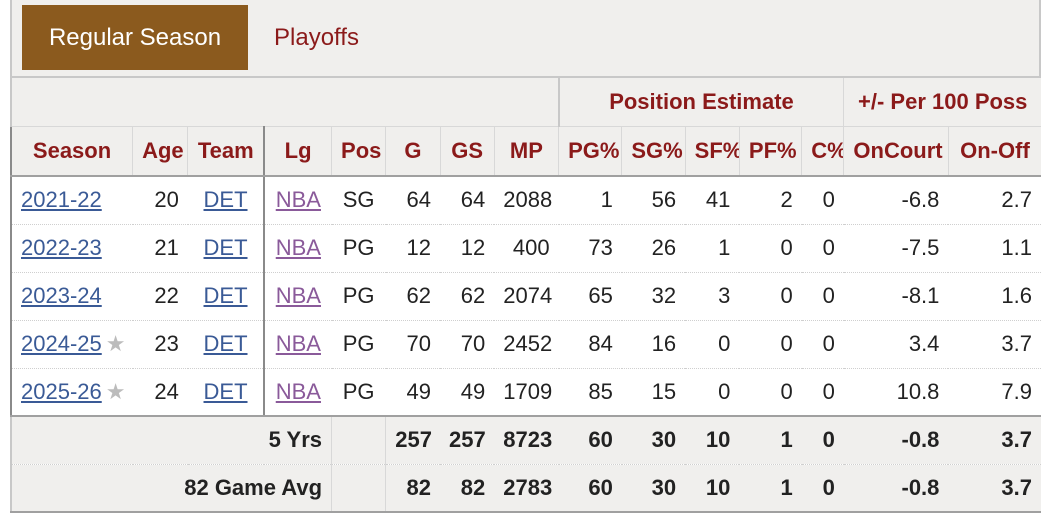 The image size is (1043, 522). Describe the element at coordinates (712, 200) in the screenshot. I see `sf-pct-cell: 41` at that location.